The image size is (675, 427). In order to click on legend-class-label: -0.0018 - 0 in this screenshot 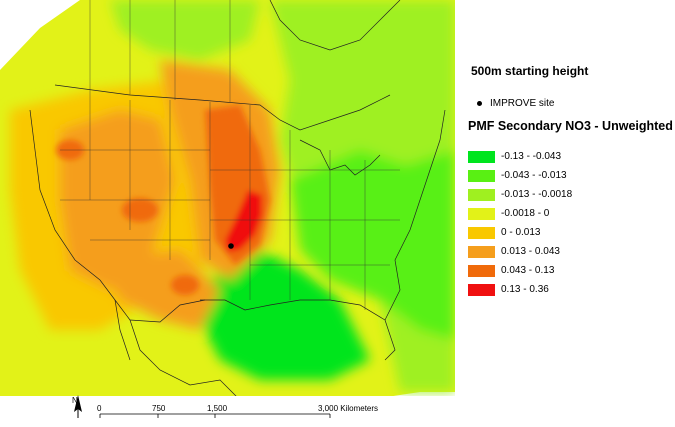, I will do `click(525, 213)`.